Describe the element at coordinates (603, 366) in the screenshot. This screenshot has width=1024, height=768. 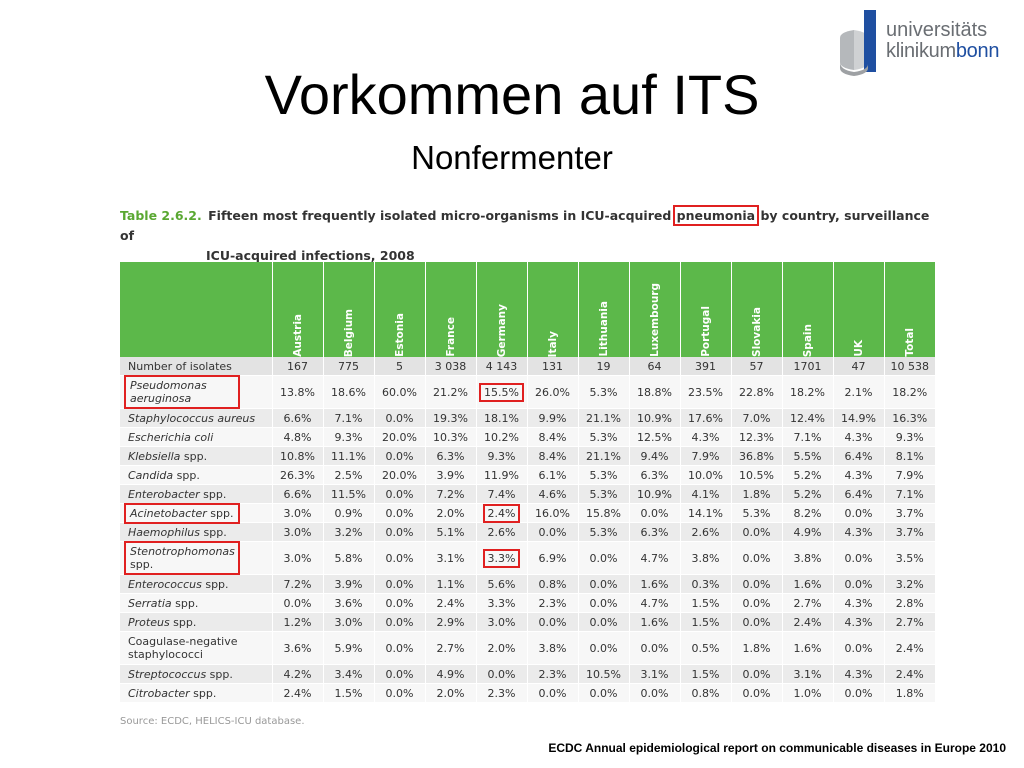
I see `cell: 19` at that location.